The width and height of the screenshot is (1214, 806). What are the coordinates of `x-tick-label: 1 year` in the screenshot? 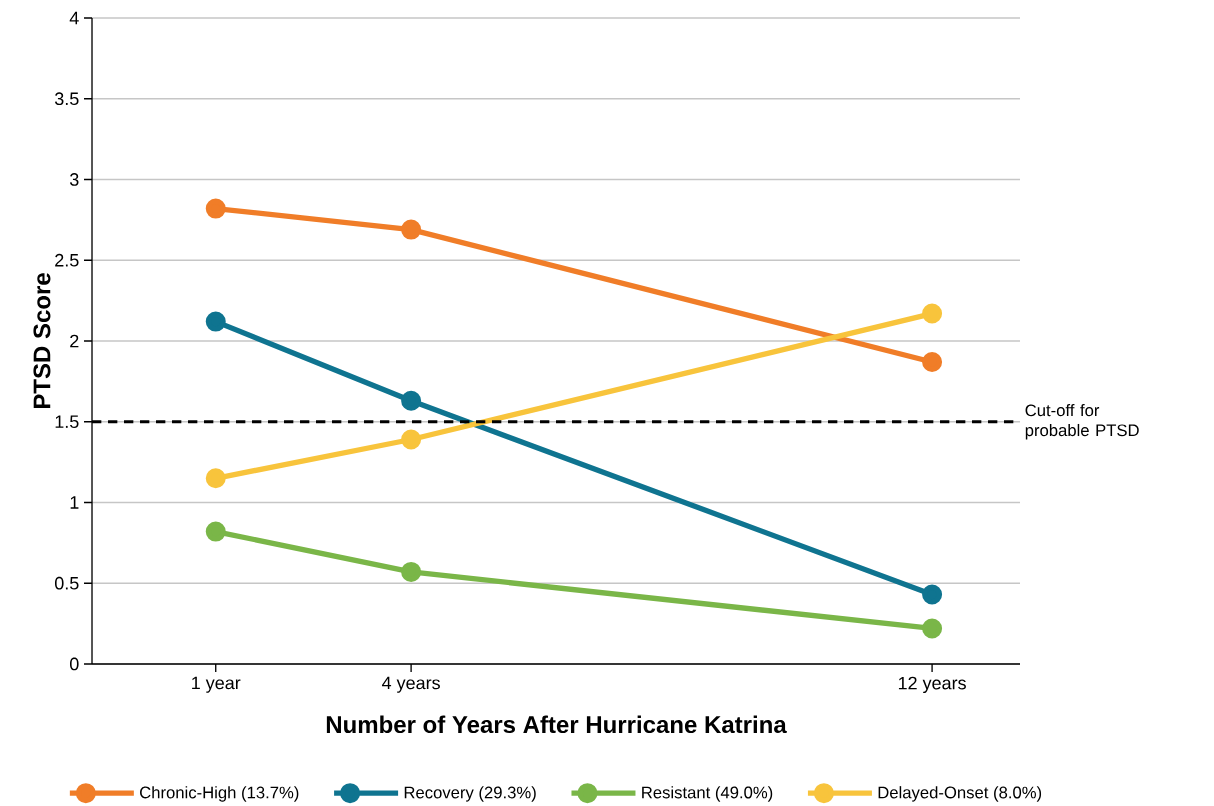 It's located at (216, 684).